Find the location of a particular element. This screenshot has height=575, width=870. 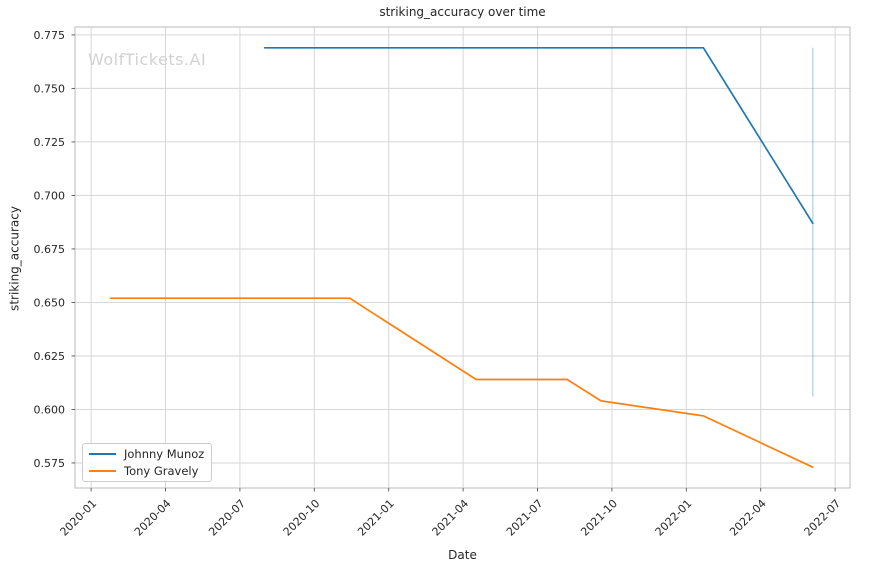

y-tick-label: 0.650 is located at coordinates (50, 302).